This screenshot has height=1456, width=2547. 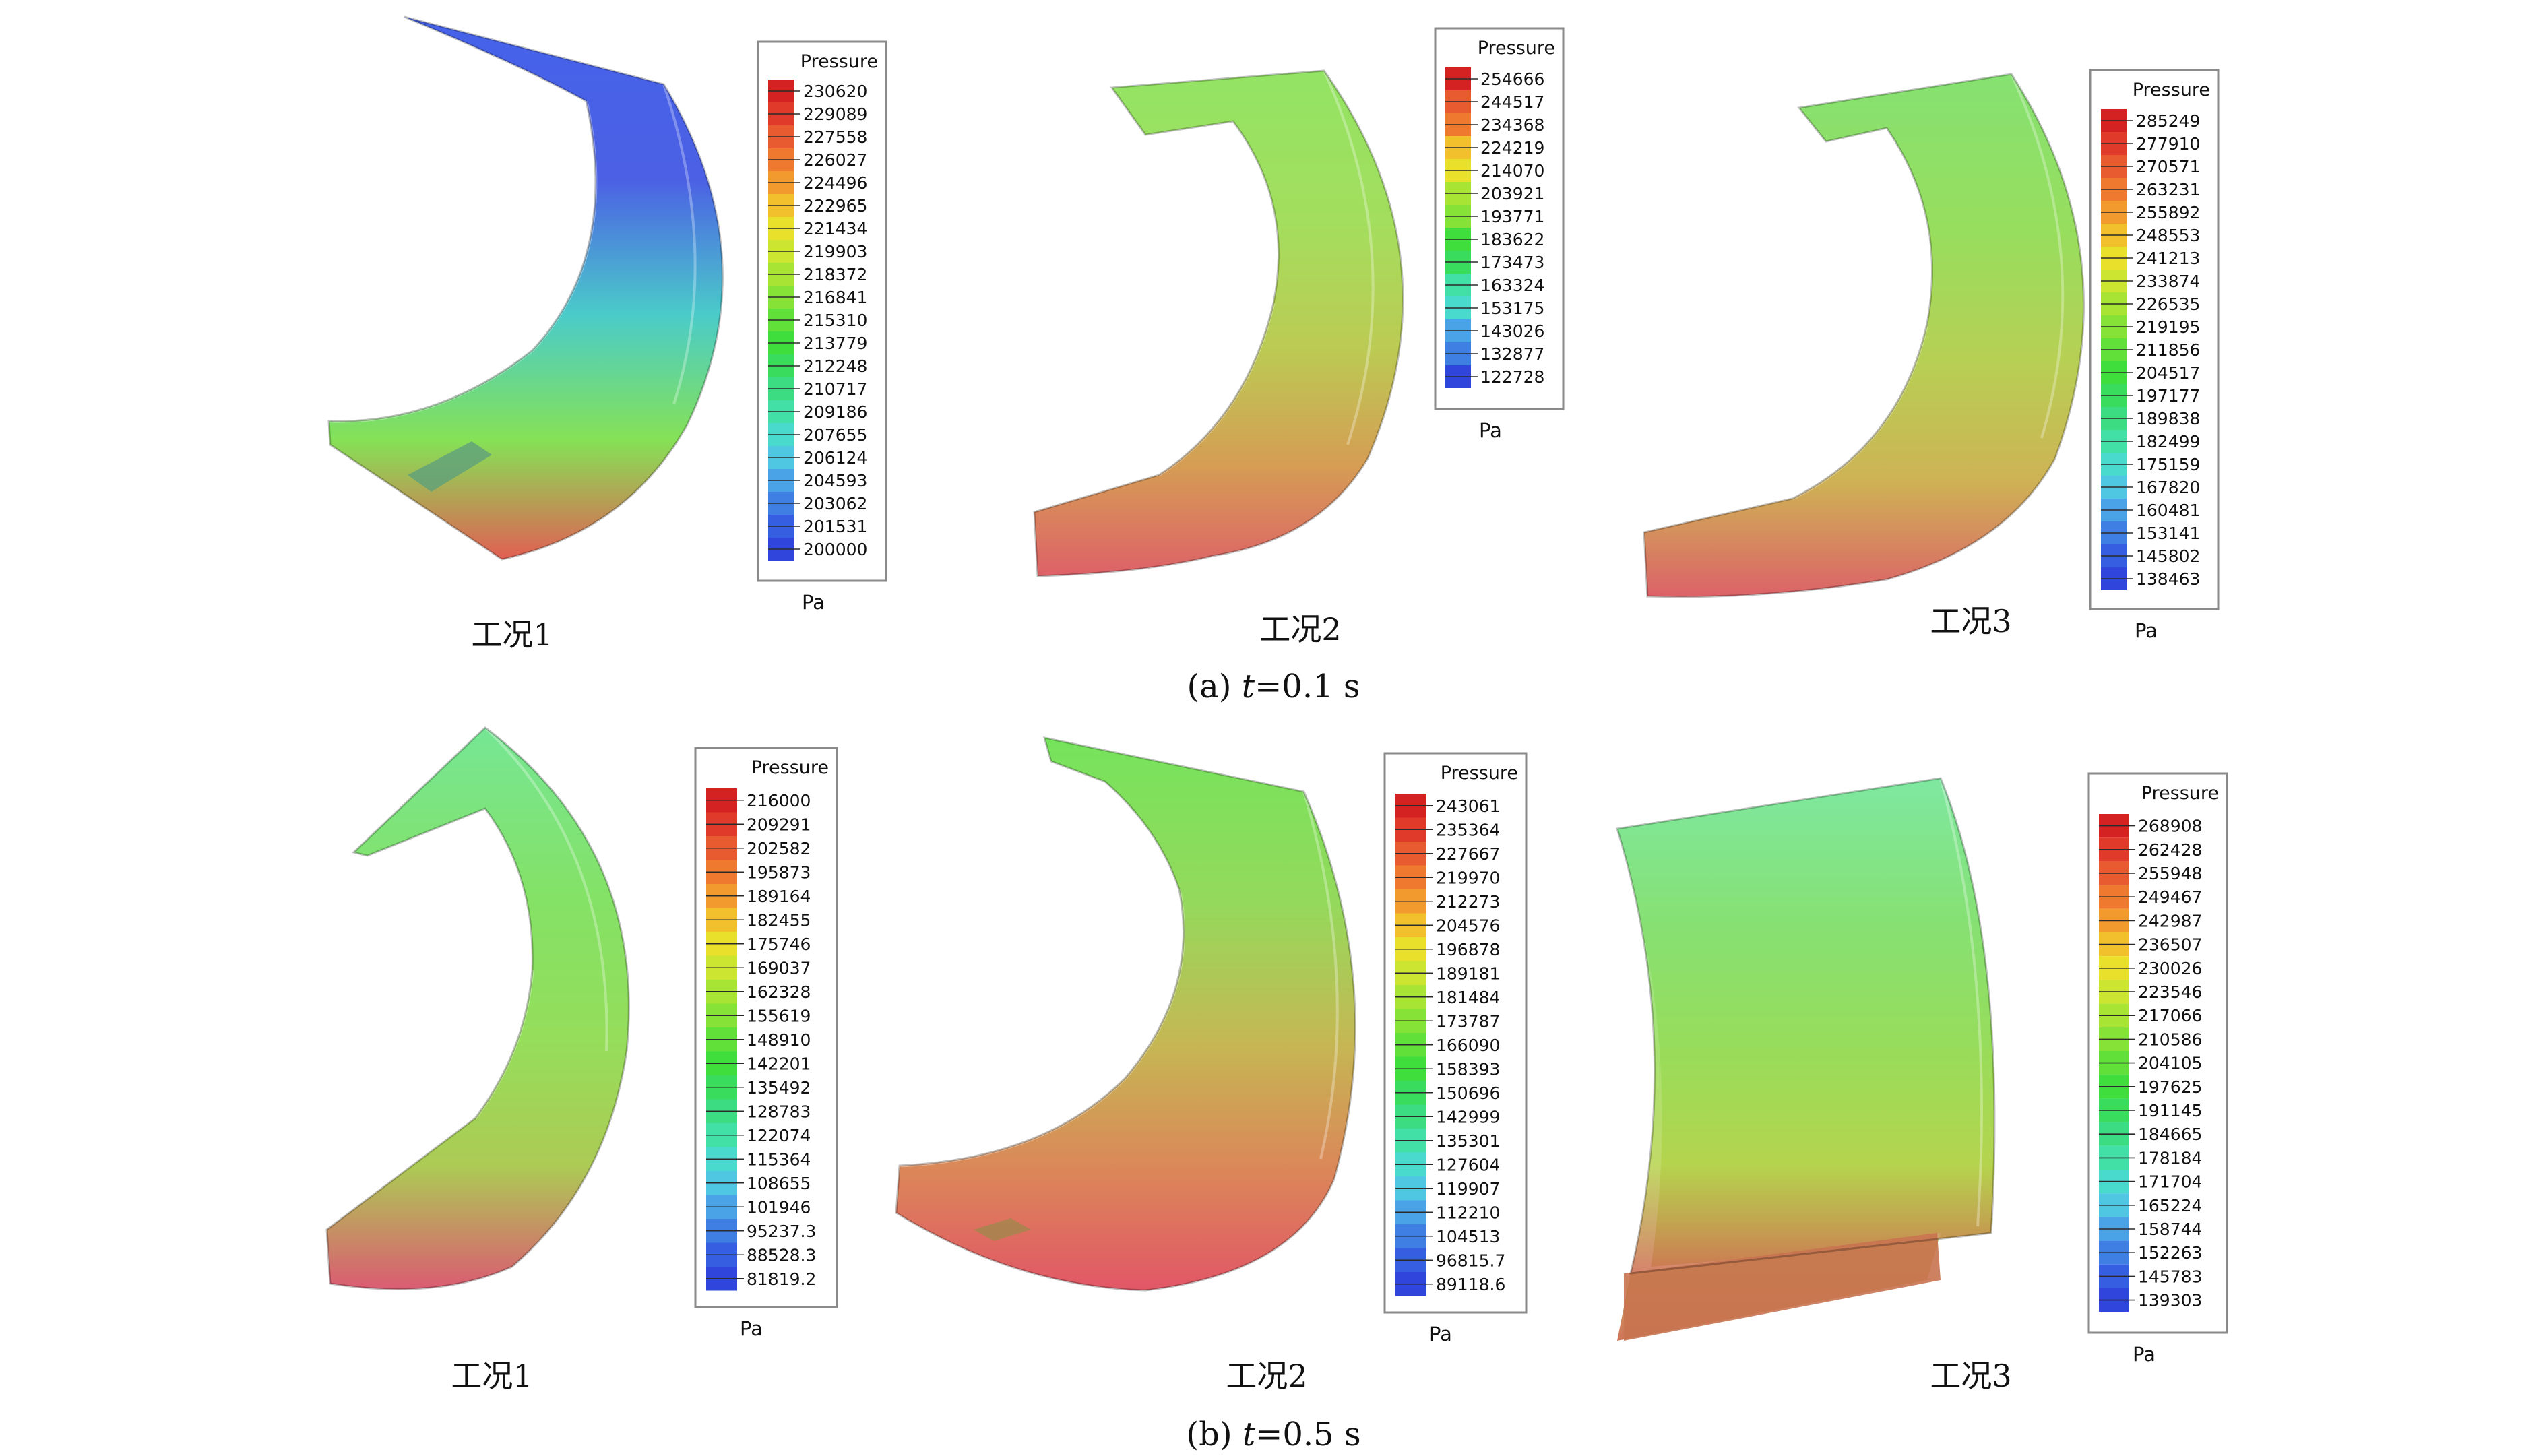 I want to click on legend-value: 227667, so click(x=1468, y=854).